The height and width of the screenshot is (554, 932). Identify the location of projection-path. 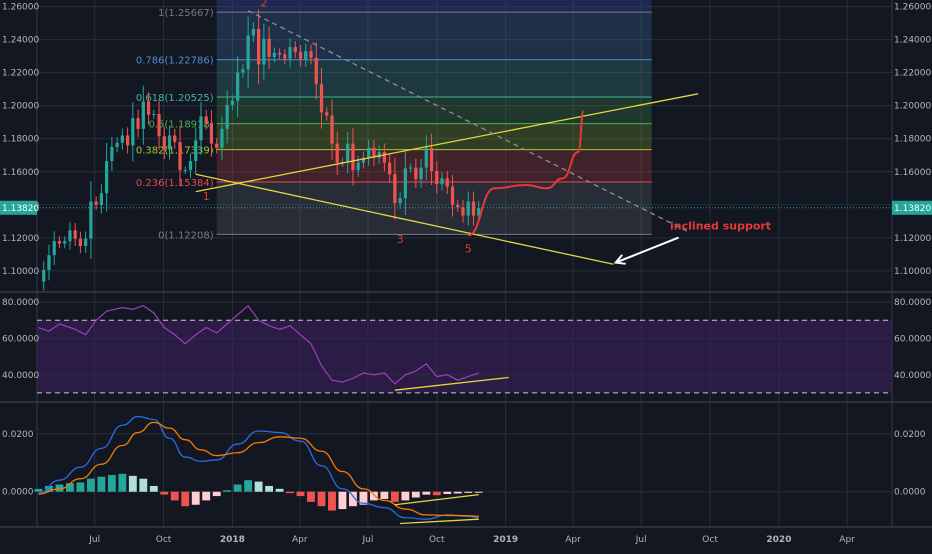
(526, 173).